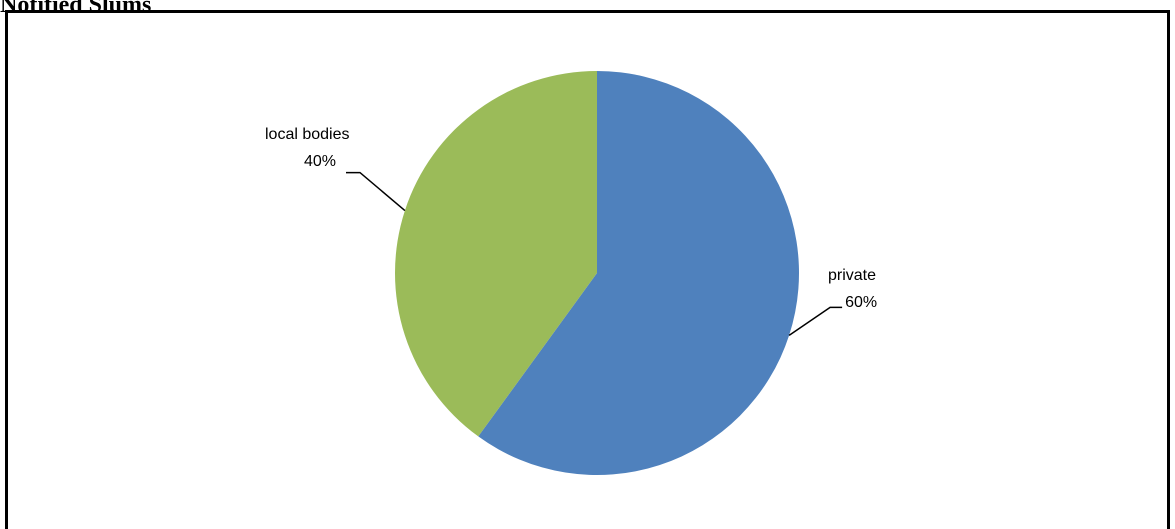 The image size is (1175, 529). Describe the element at coordinates (376, 191) in the screenshot. I see `leader-line-local-bodies` at that location.